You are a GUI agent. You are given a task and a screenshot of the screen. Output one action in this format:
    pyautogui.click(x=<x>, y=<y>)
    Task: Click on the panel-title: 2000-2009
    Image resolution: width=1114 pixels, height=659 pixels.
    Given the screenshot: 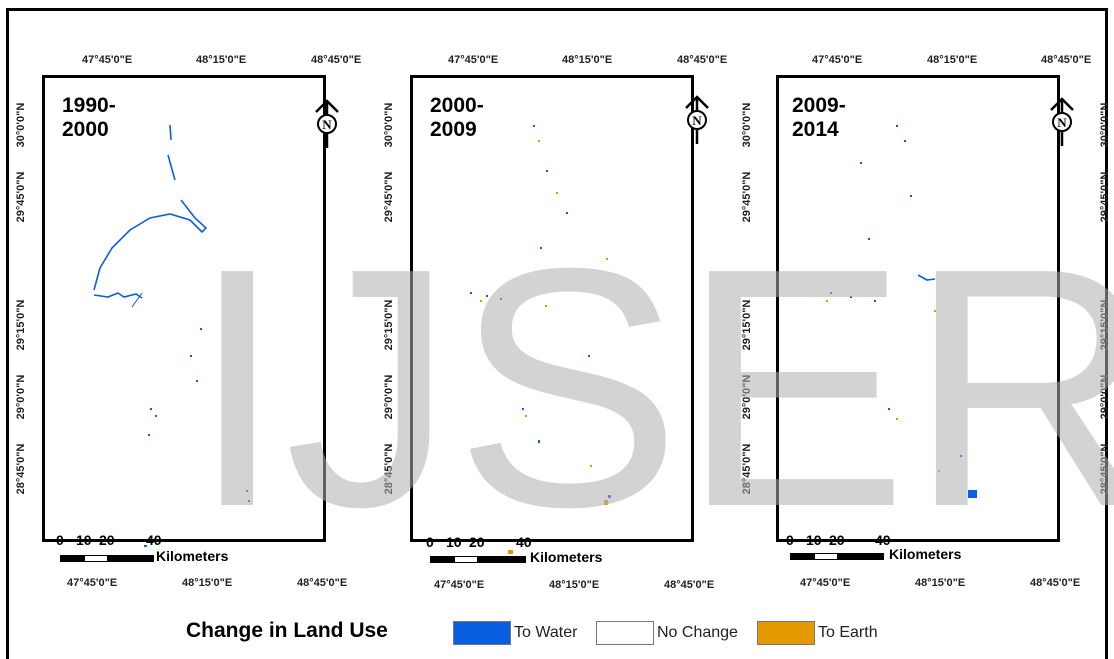 What is the action you would take?
    pyautogui.click(x=457, y=117)
    